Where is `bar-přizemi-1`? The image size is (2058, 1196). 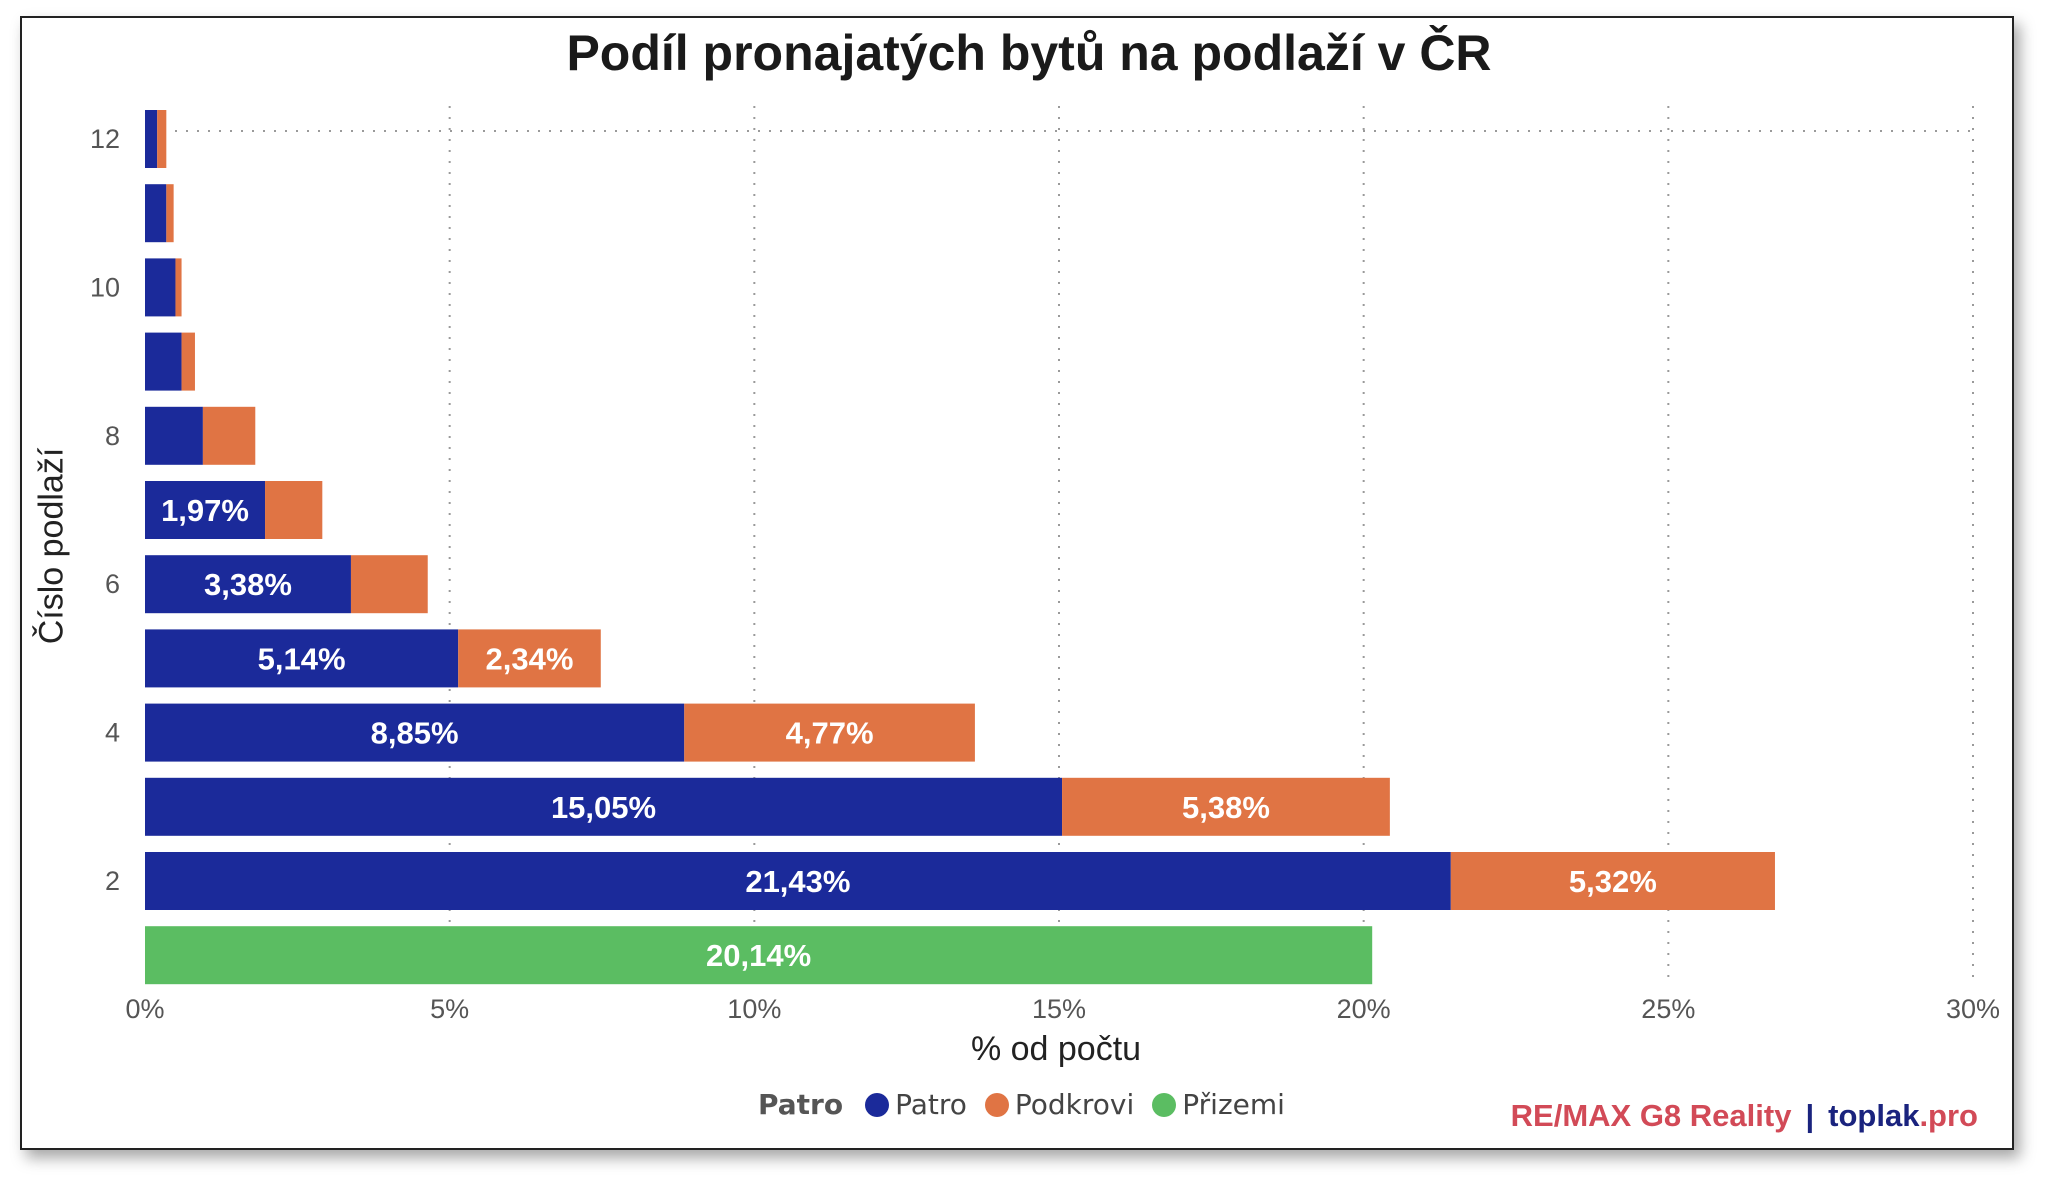
bar-přizemi-1 is located at coordinates (759, 955).